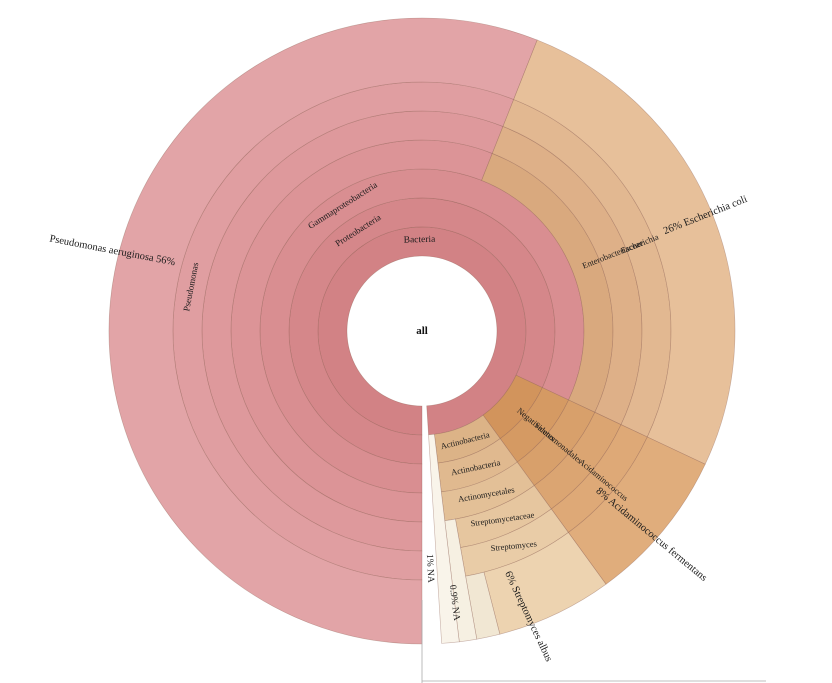  Describe the element at coordinates (534, 425) in the screenshot. I see `wedge-negativicutes` at that location.